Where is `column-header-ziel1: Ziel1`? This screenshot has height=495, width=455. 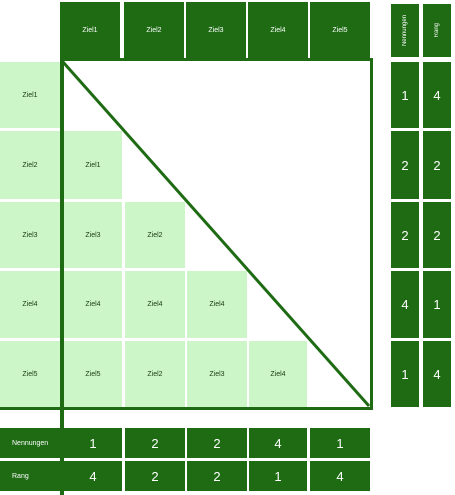 column-header-ziel1: Ziel1 is located at coordinates (90, 30).